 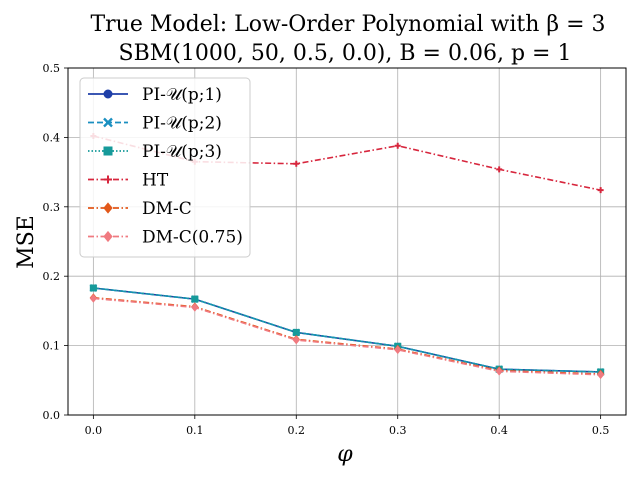 What do you see at coordinates (601, 430) in the screenshot?
I see `x-tick-label: 0.5` at bounding box center [601, 430].